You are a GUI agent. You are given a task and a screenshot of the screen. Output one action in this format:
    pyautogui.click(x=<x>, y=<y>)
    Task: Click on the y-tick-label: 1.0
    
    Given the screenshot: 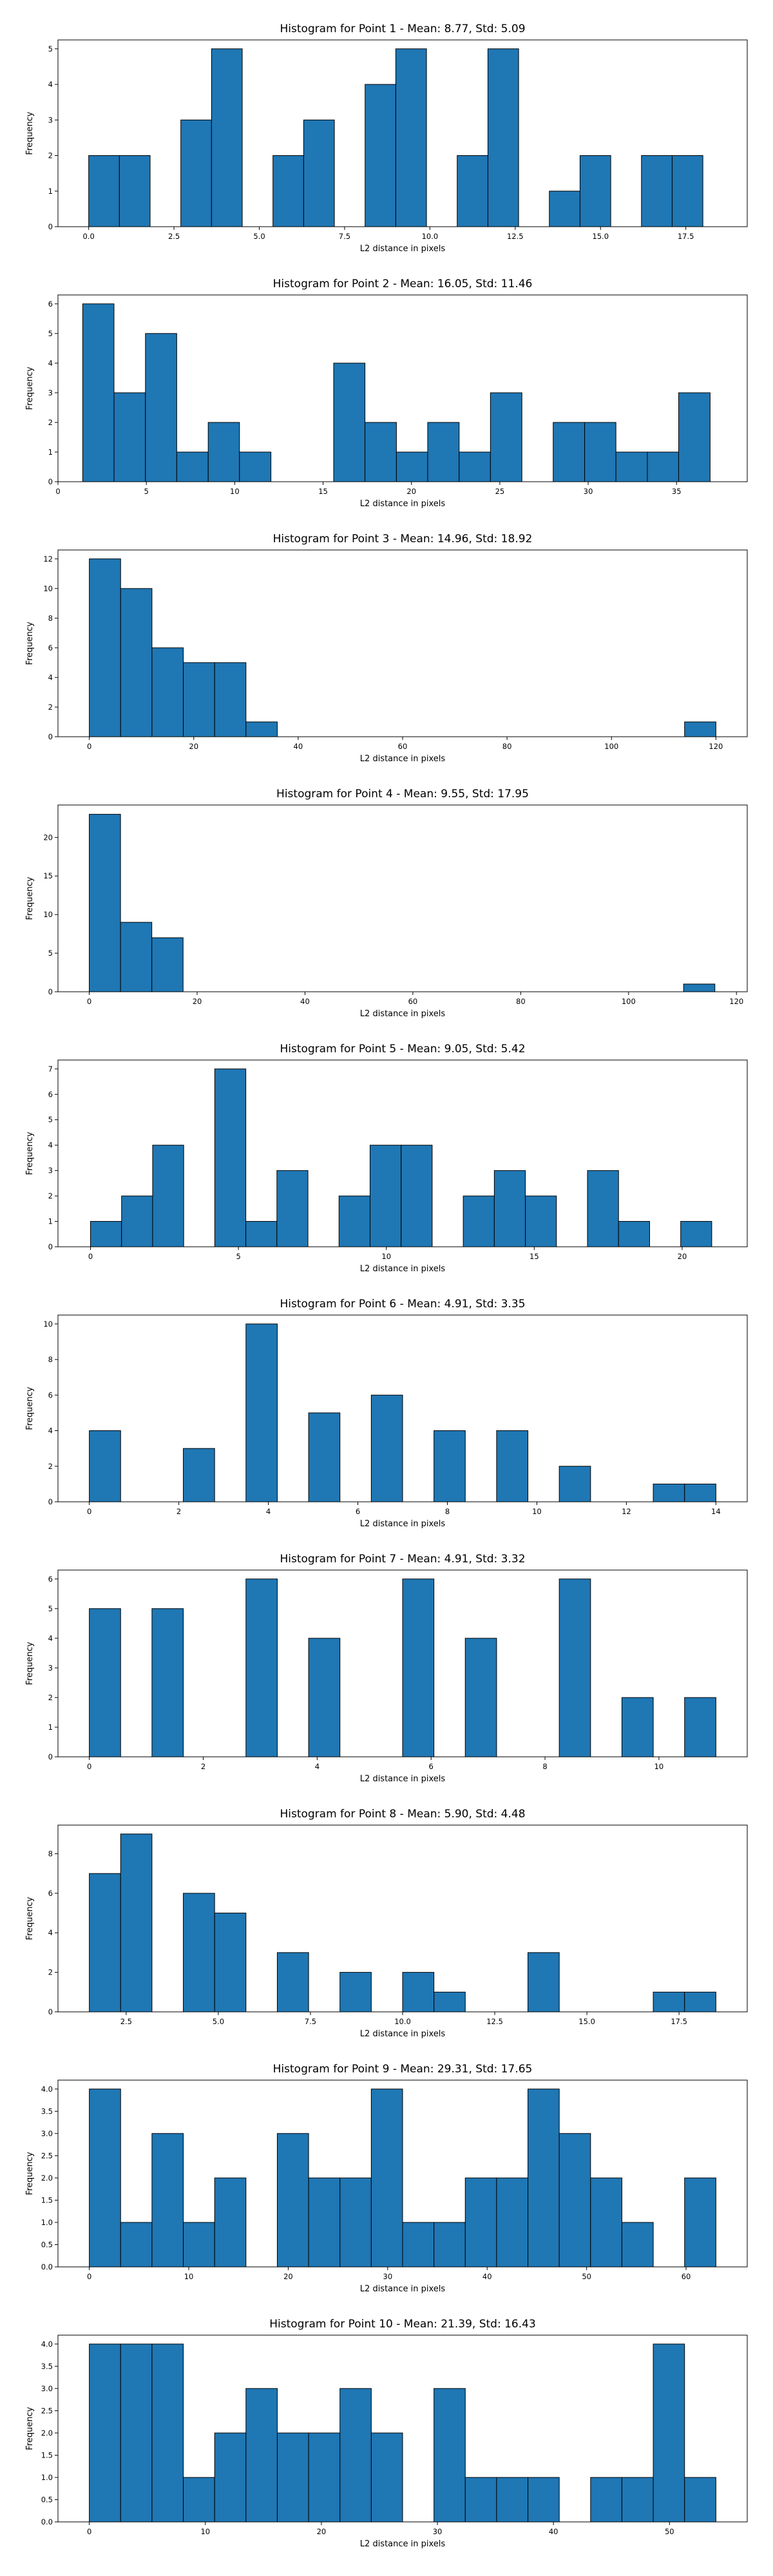 What is the action you would take?
    pyautogui.click(x=47, y=2222)
    